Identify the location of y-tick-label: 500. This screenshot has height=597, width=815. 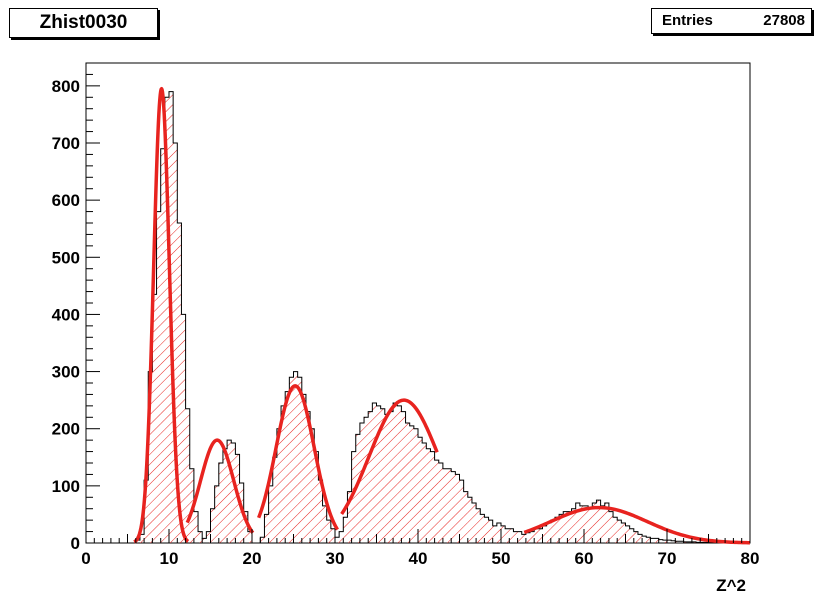
(66, 257).